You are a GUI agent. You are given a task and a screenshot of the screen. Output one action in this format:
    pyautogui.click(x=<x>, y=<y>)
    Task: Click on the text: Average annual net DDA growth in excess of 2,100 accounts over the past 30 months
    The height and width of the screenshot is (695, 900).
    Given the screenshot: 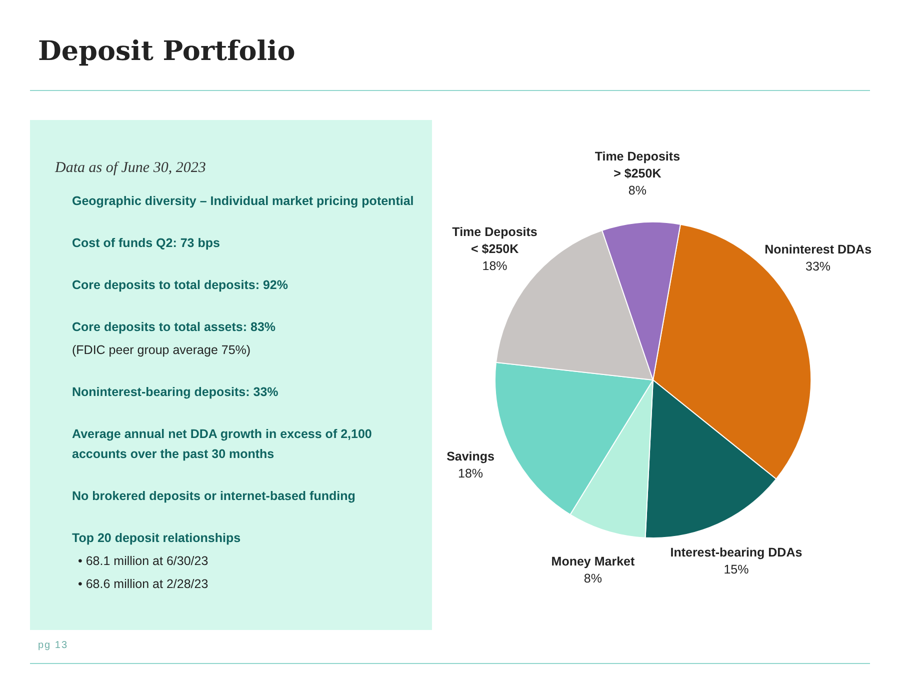 What is the action you would take?
    pyautogui.click(x=222, y=444)
    